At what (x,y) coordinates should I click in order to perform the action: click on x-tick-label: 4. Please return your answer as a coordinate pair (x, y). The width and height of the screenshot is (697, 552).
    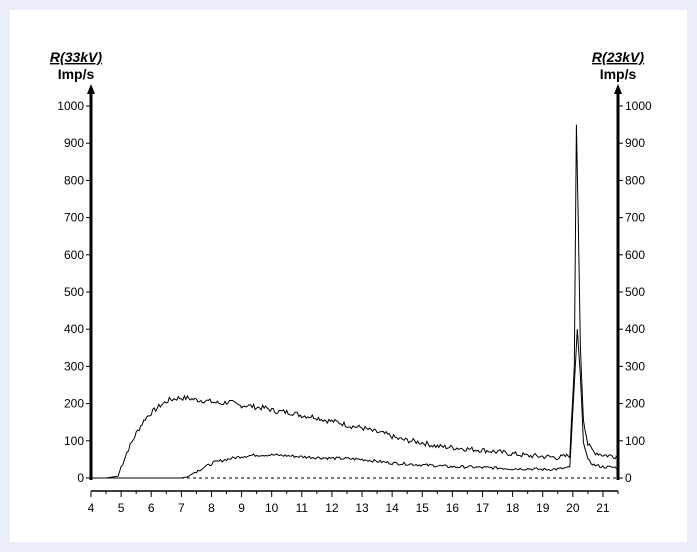
    Looking at the image, I should click on (91, 508).